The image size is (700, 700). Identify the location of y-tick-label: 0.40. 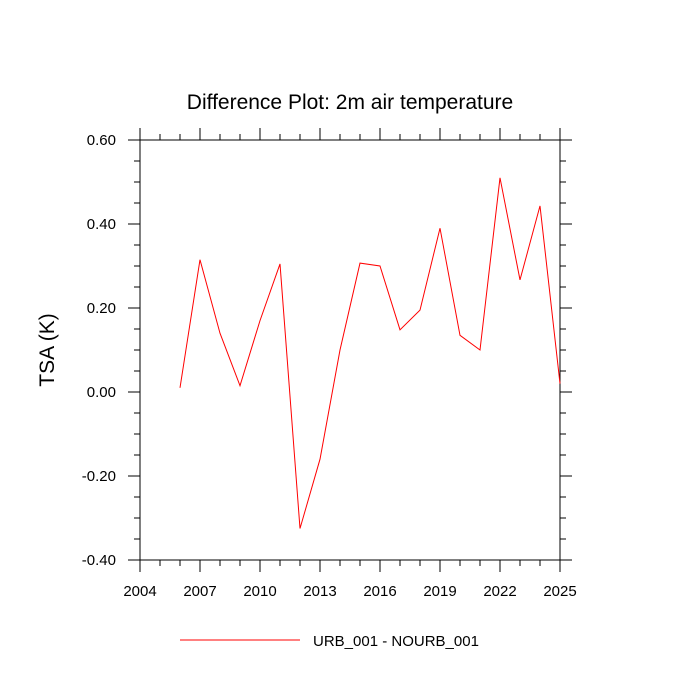
(101, 224).